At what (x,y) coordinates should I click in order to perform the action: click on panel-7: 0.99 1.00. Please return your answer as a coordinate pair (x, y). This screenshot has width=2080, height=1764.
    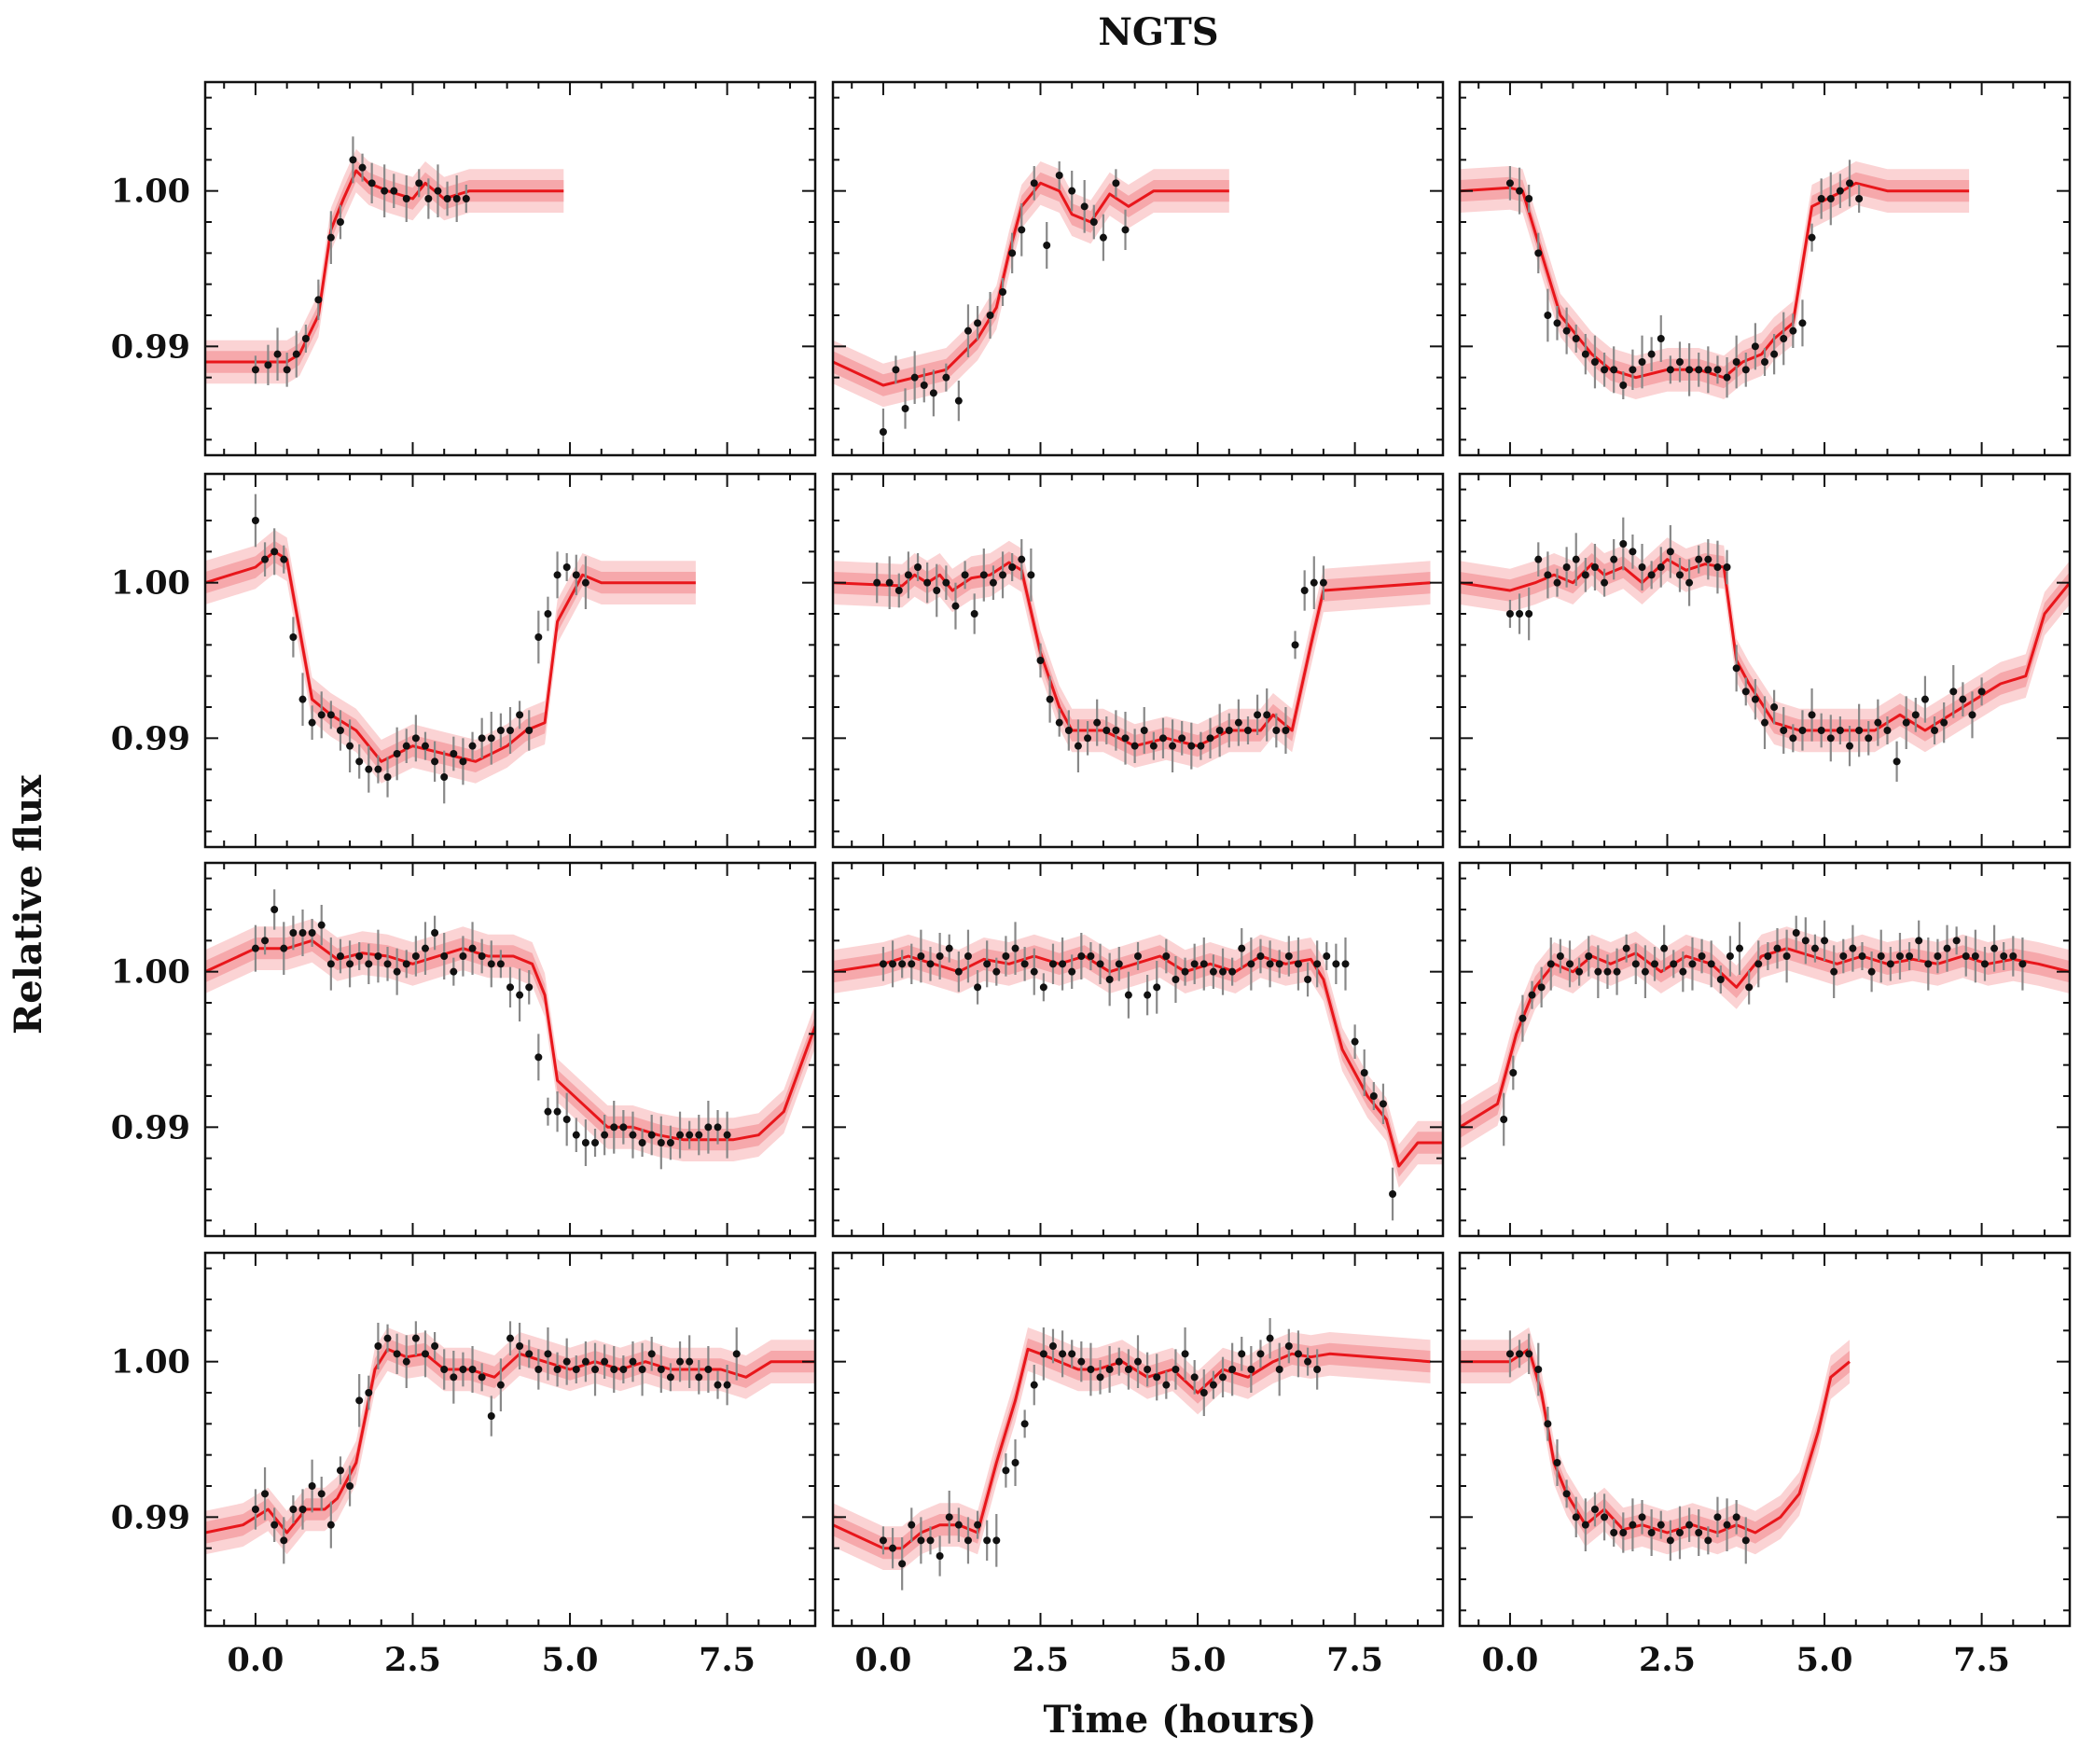
    Looking at the image, I should click on (464, 1049).